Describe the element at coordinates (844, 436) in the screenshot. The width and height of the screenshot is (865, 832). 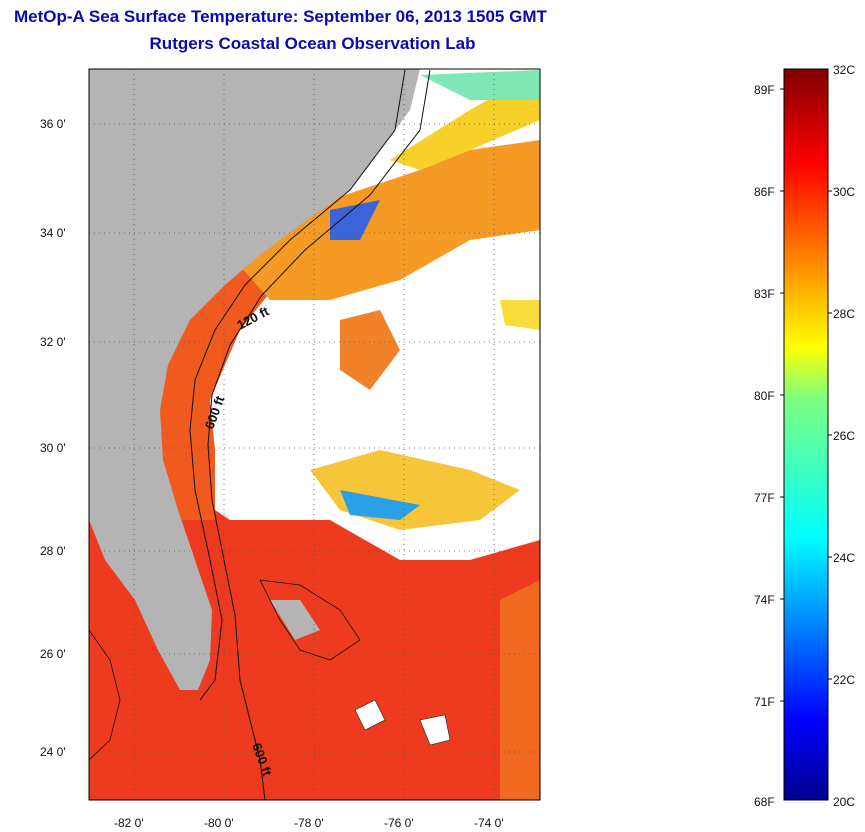
I see `cb-c-26: 26C` at that location.